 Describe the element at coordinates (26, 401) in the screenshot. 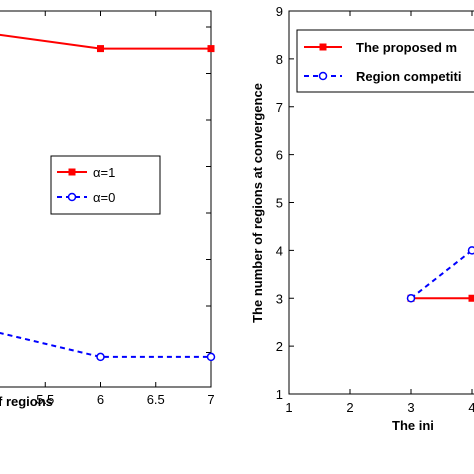

I see `left-x-axis-label: f regions` at that location.